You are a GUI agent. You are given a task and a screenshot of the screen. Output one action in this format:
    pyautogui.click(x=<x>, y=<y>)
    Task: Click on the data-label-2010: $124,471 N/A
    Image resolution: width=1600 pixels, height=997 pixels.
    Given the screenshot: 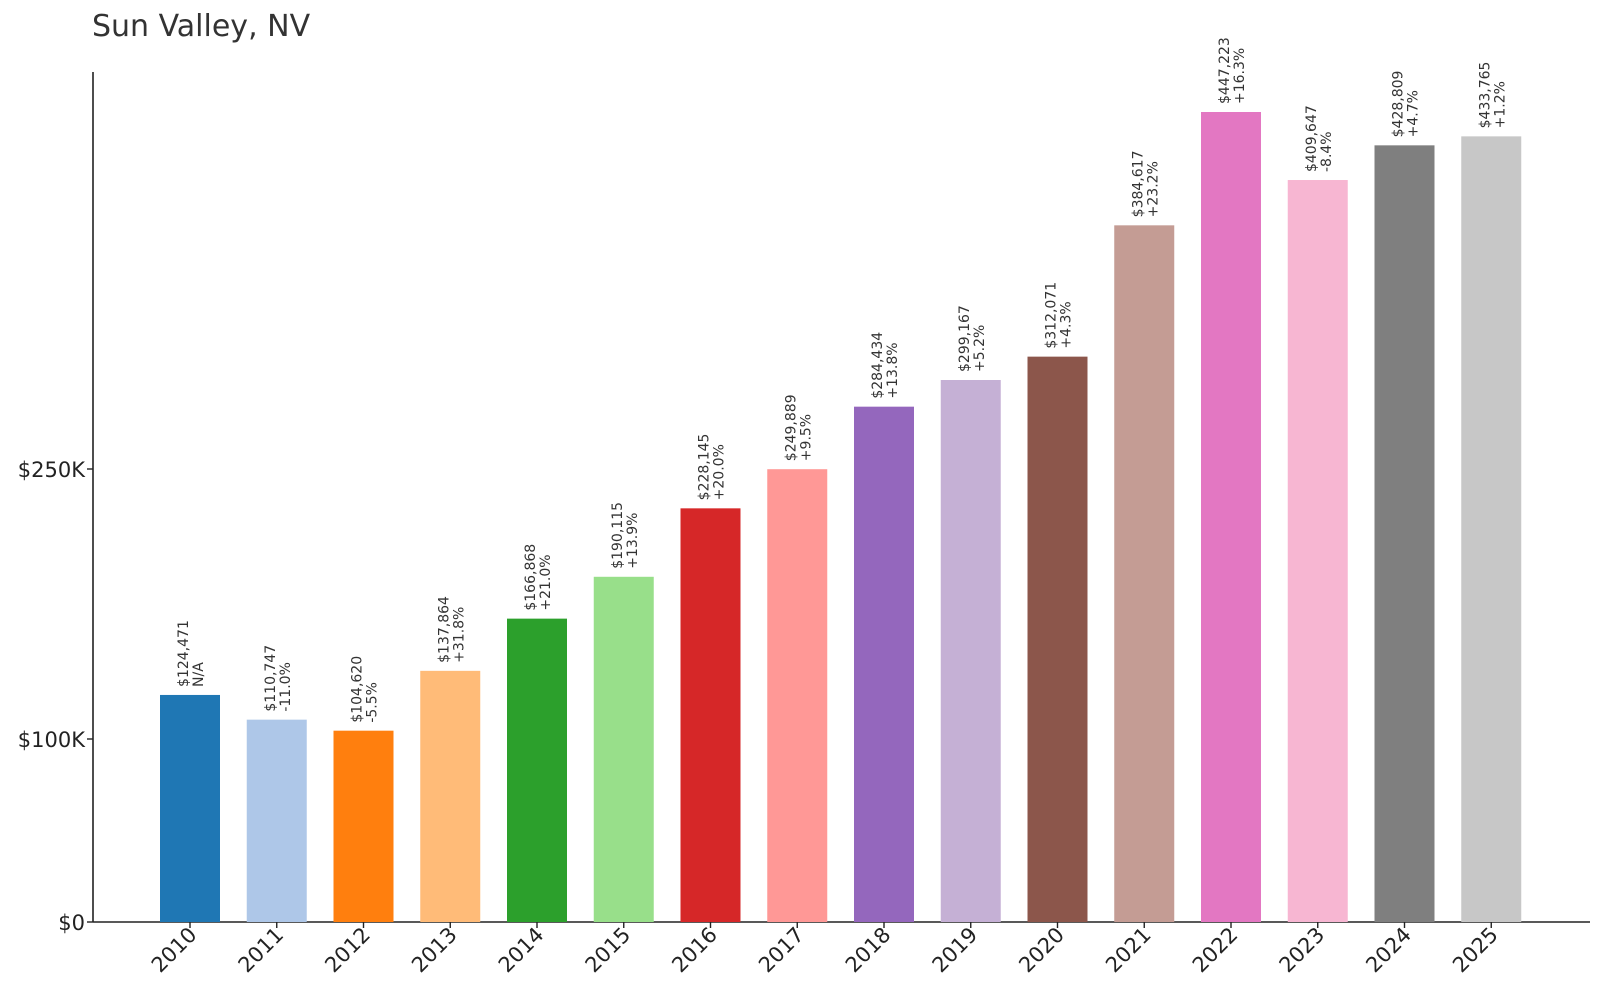 What is the action you would take?
    pyautogui.click(x=191, y=653)
    